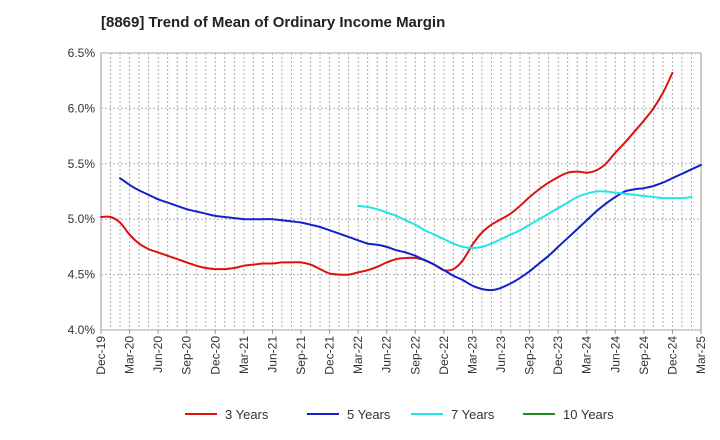  I want to click on x-tick-label: Mar-21, so click(244, 355).